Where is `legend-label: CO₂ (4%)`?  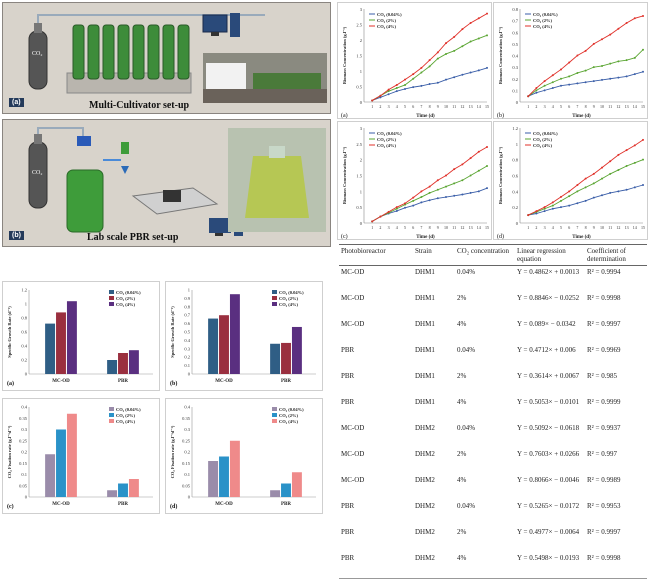 legend-label: CO₂ (4%) is located at coordinates (542, 145).